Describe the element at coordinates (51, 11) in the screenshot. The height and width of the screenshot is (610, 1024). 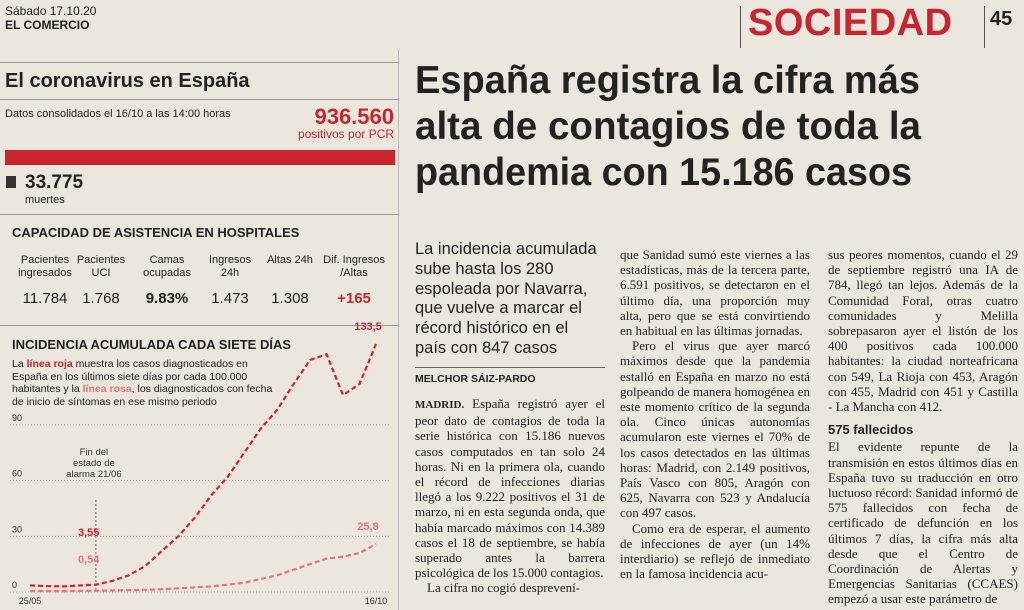
I see `date: Sábado 17.10.20` at that location.